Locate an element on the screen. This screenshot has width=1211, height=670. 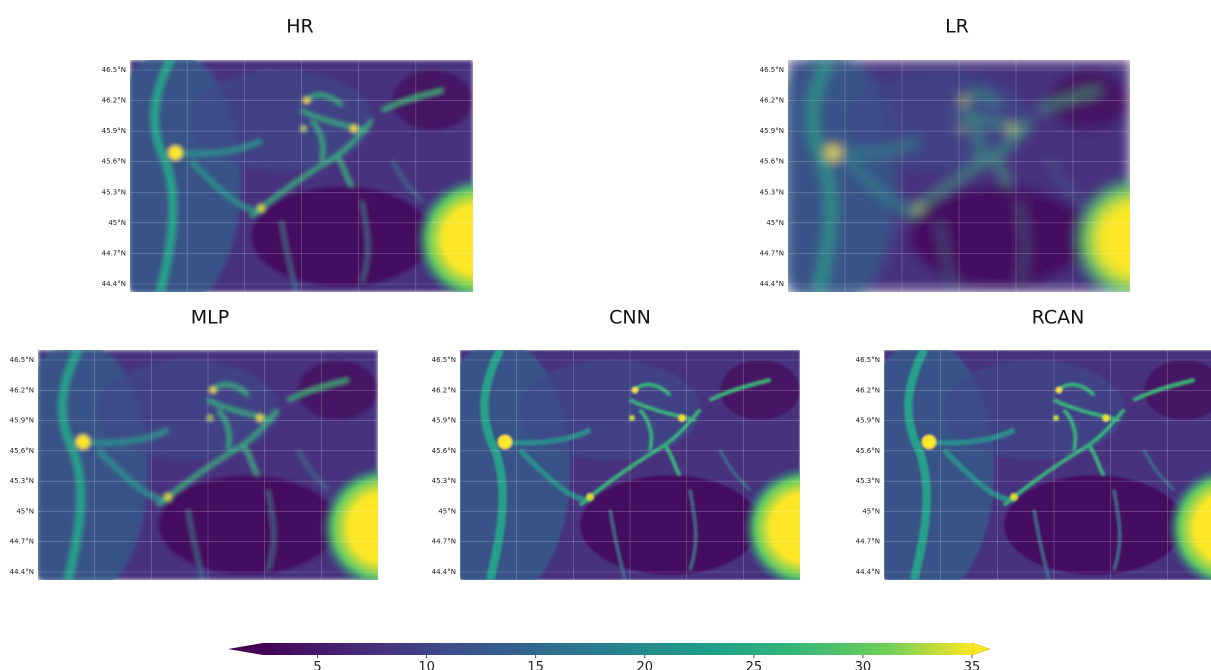
colorbar-tick-label: 35 is located at coordinates (972, 665).